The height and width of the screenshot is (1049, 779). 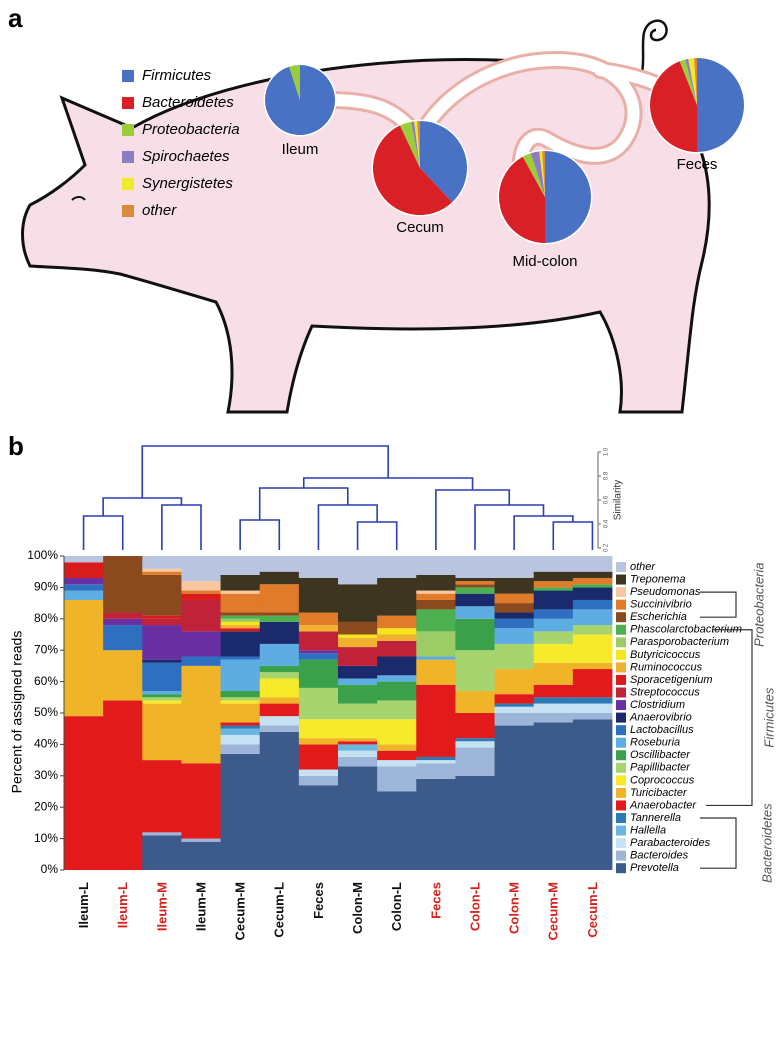 I want to click on legend-label: Anaerobacter, so click(x=663, y=805).